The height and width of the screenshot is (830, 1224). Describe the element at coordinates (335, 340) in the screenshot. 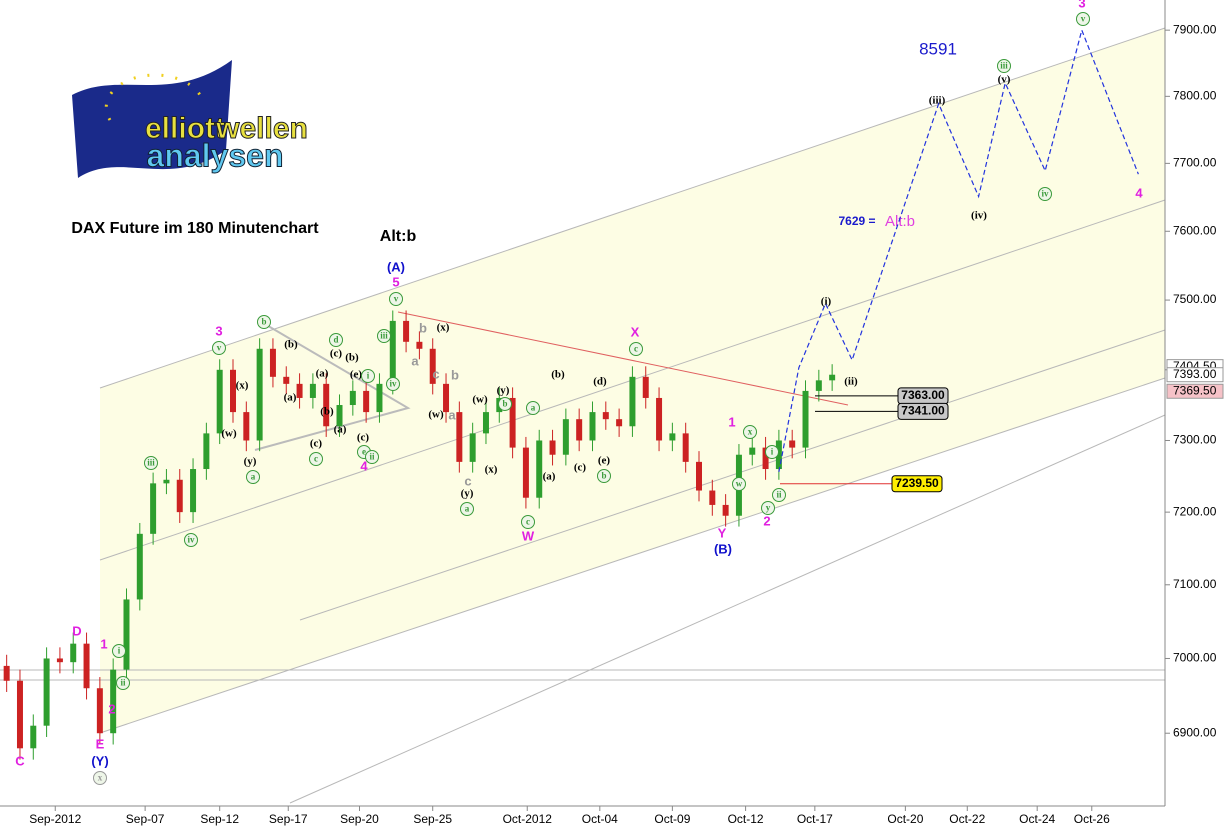

I see `wave-label: d` at that location.